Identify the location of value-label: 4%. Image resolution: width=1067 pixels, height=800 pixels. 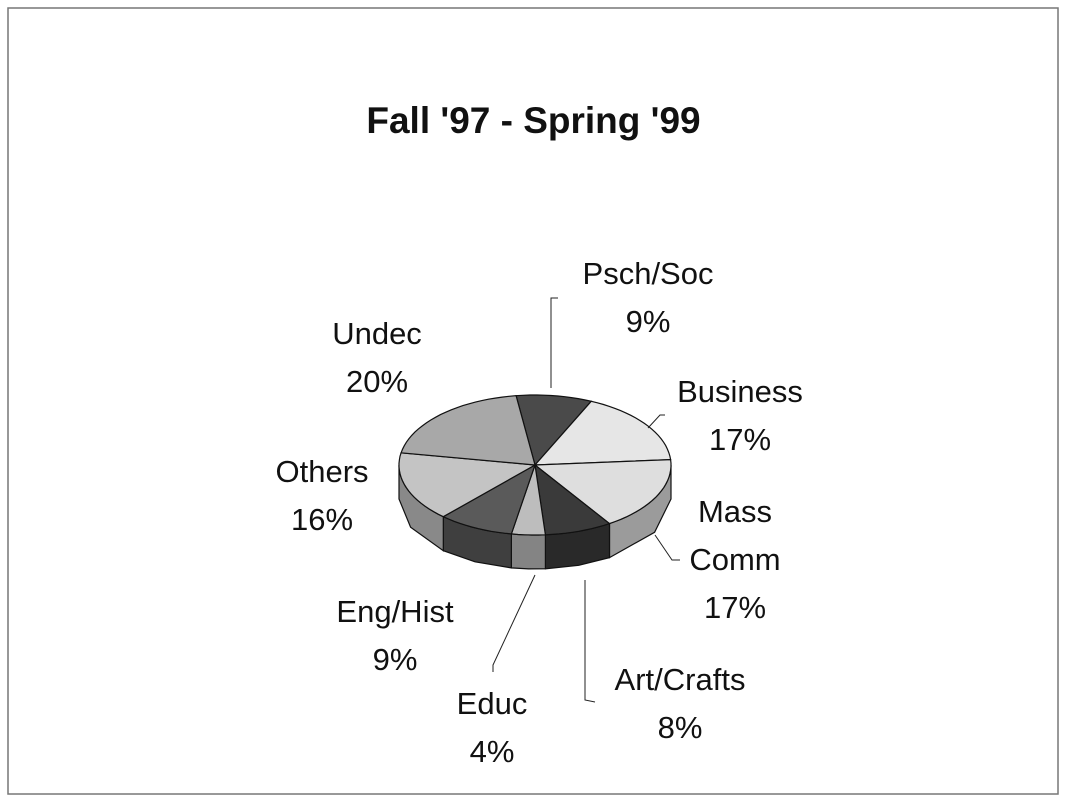
(492, 751).